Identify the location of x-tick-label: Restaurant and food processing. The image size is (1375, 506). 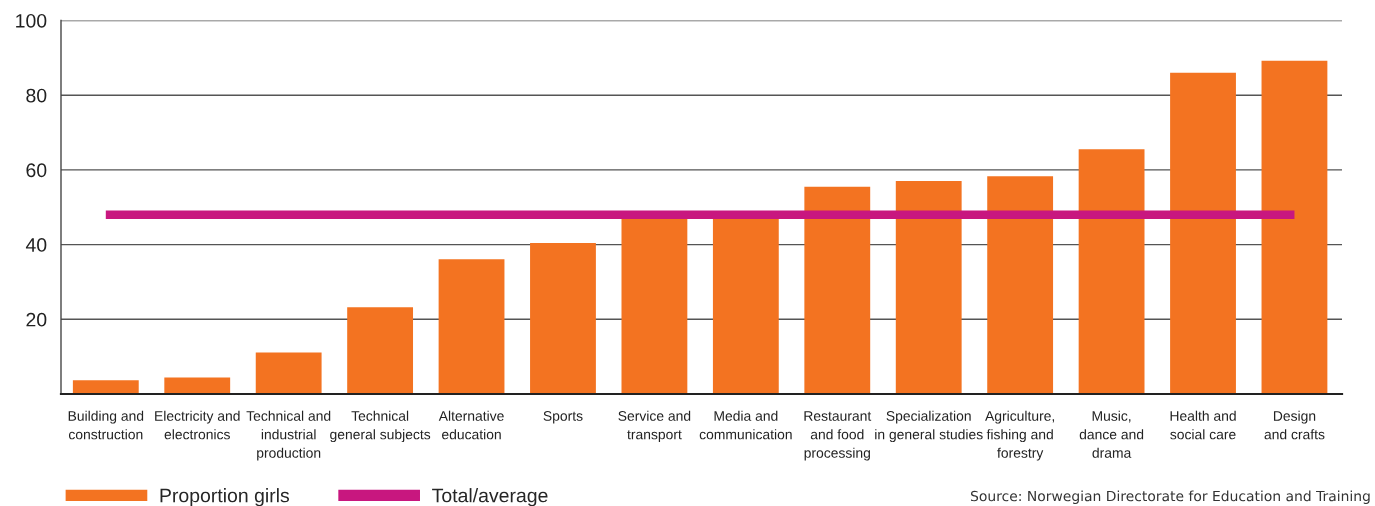
(838, 436).